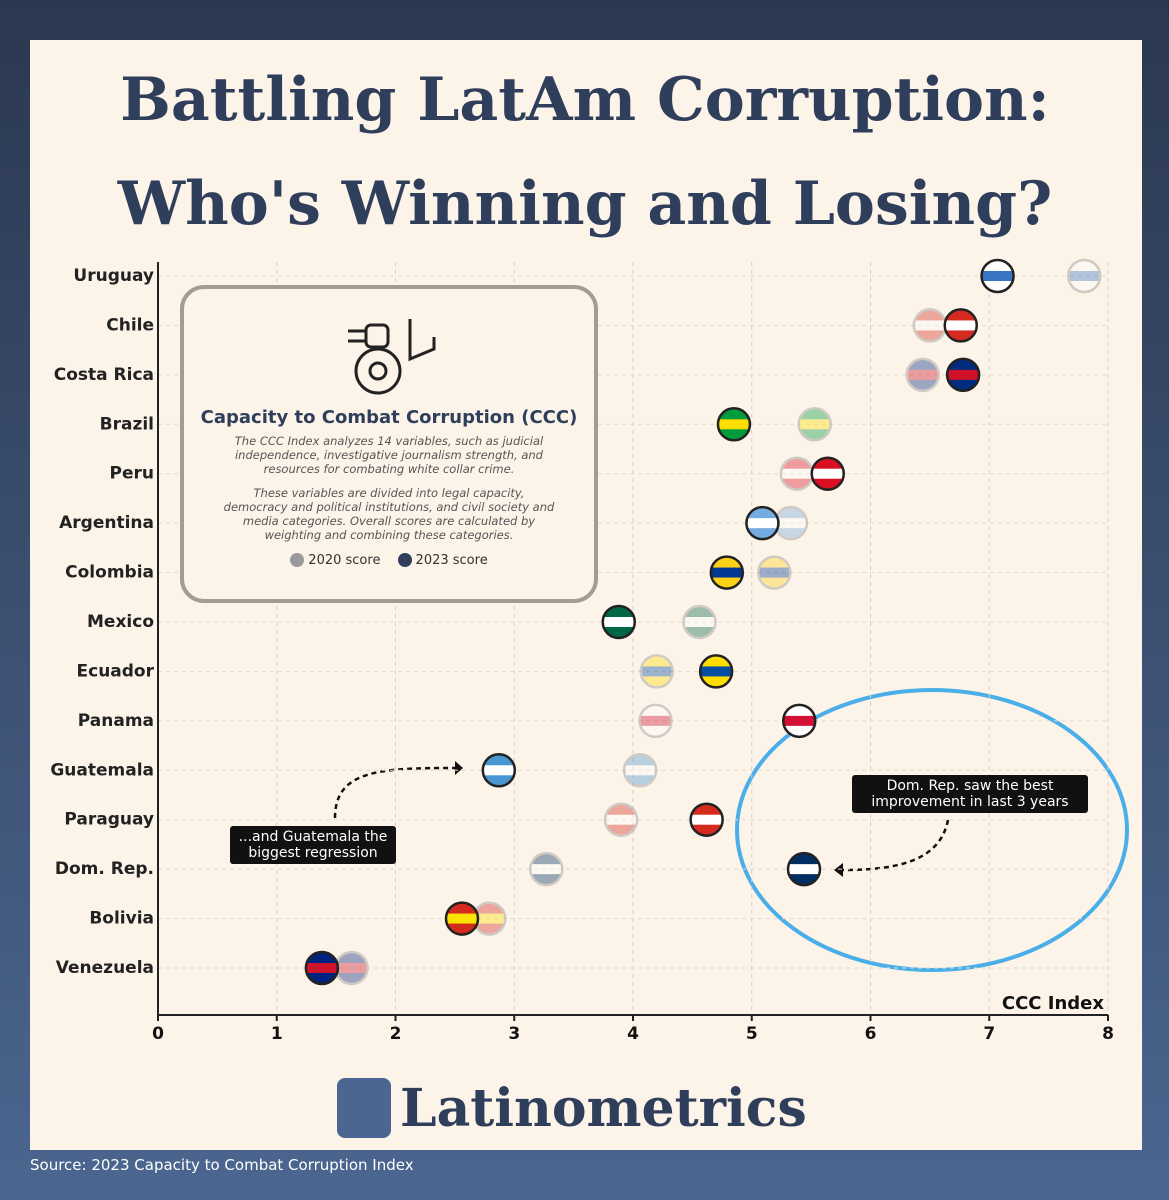  What do you see at coordinates (277, 1034) in the screenshot?
I see `x-tick-label: 1` at bounding box center [277, 1034].